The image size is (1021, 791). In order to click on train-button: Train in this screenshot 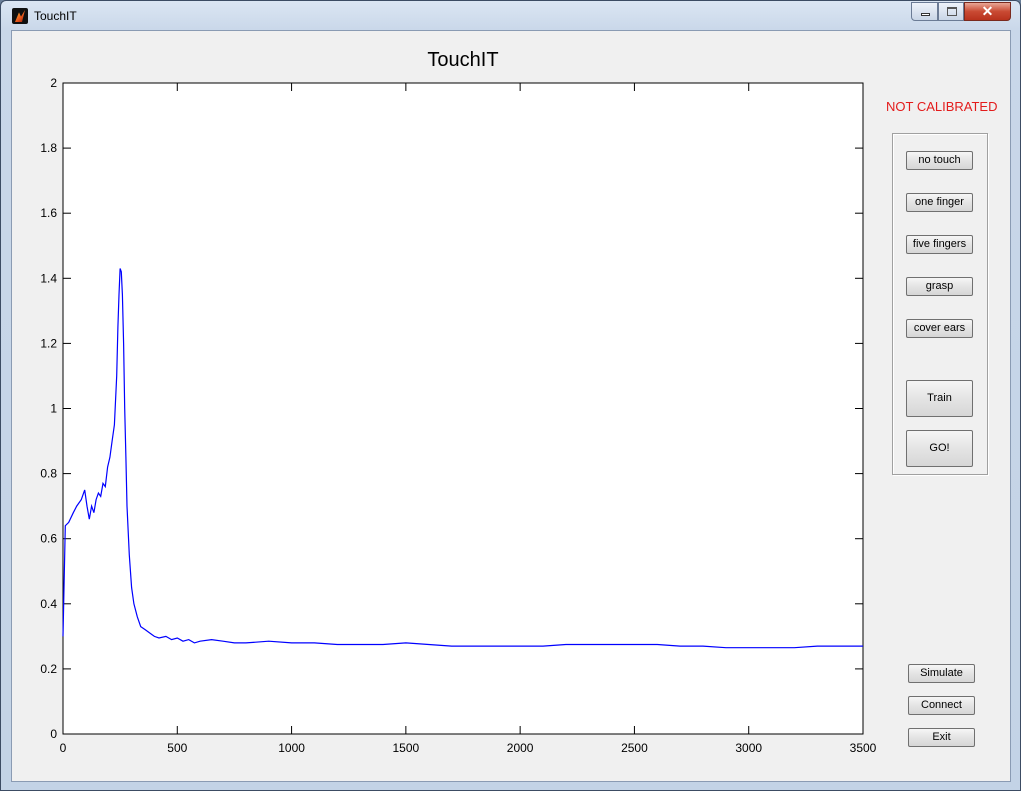, I will do `click(939, 398)`.